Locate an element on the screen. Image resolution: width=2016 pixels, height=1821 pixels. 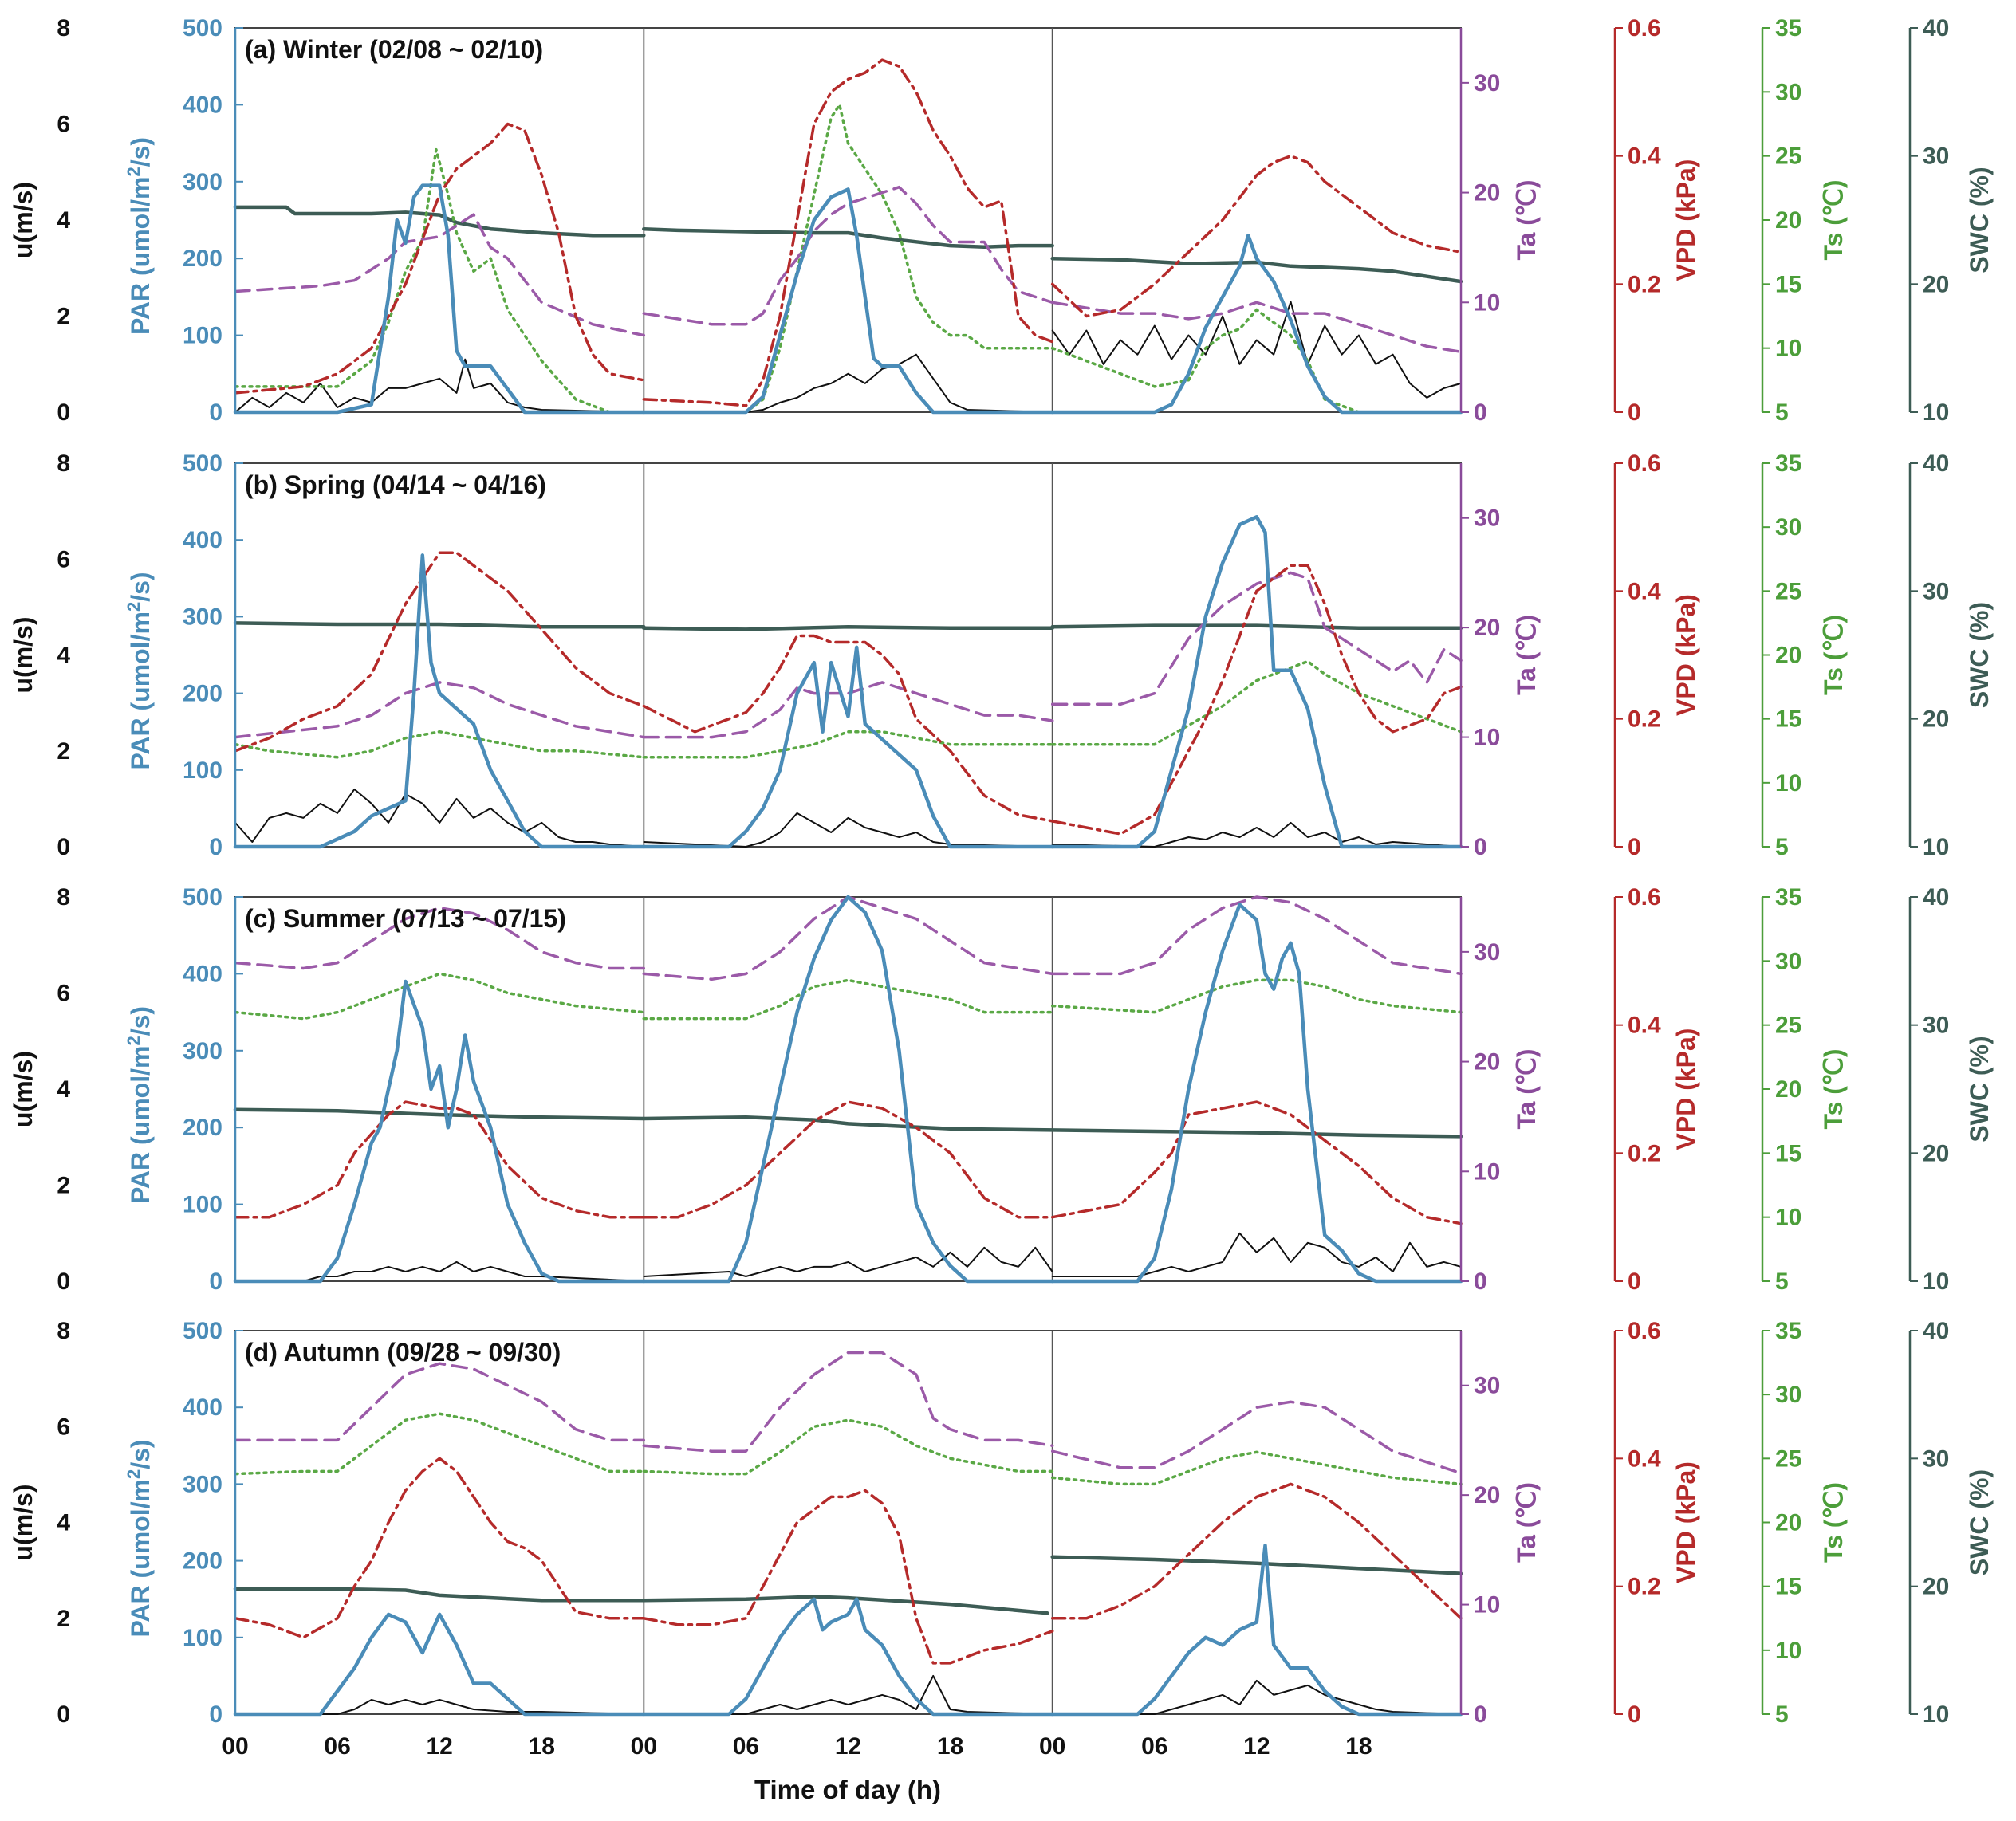
u-tick-label: 0 is located at coordinates (63, 847).